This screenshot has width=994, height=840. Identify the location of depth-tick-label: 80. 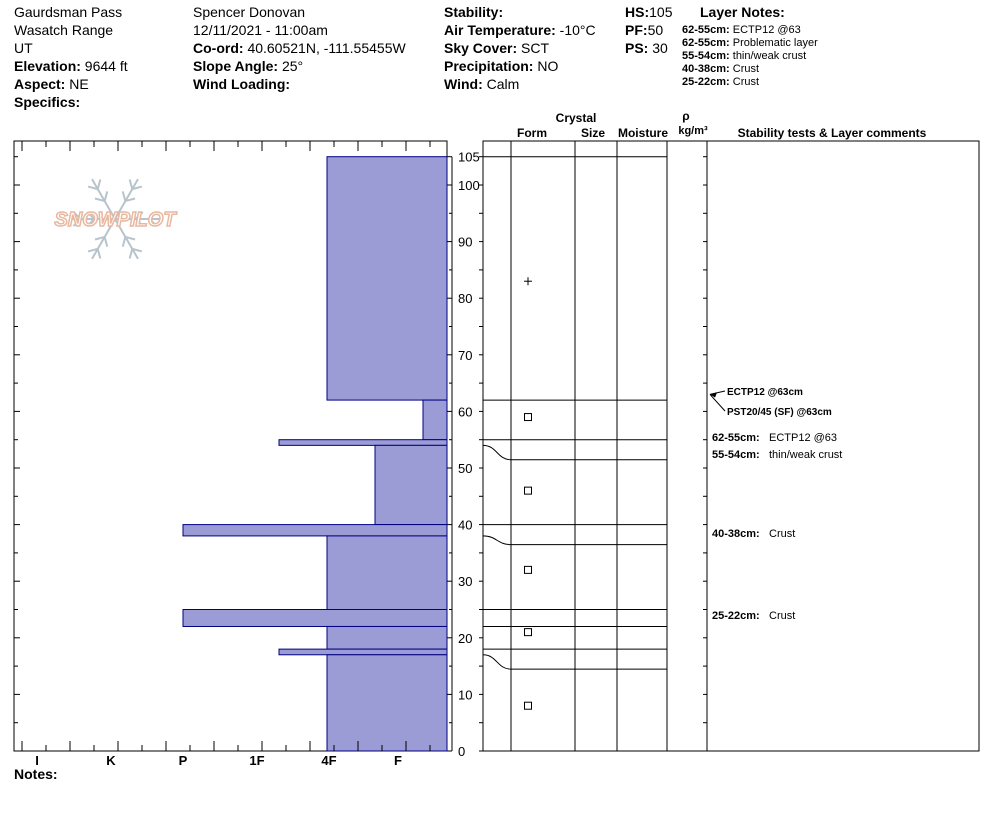
(465, 298).